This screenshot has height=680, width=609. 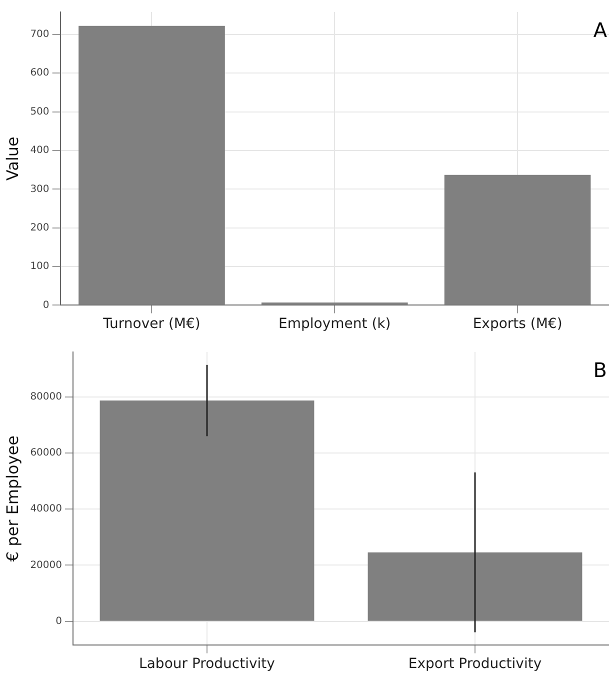 I want to click on y-axis-title: Value, so click(x=12, y=158).